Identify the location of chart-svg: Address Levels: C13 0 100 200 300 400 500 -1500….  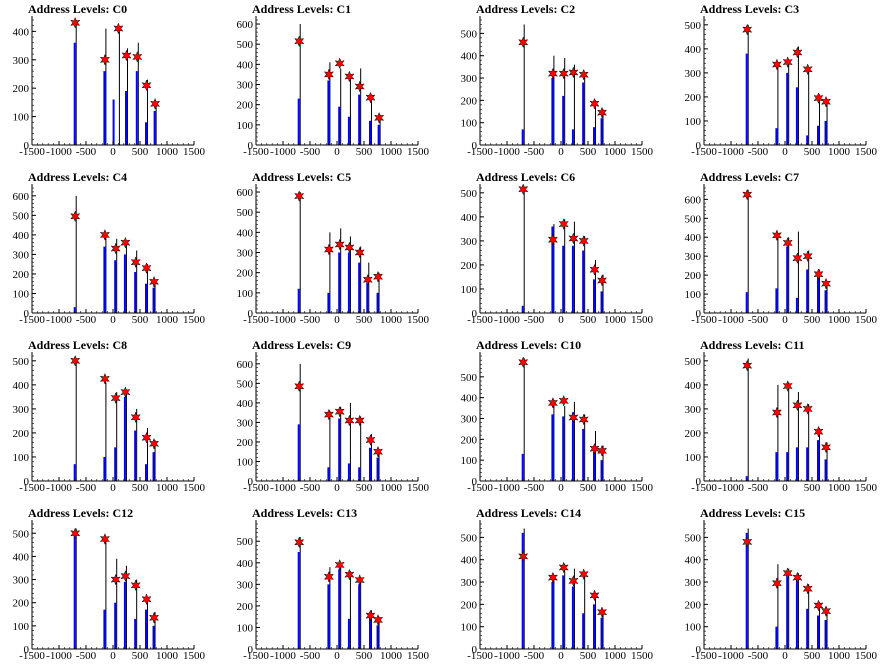
(333, 584).